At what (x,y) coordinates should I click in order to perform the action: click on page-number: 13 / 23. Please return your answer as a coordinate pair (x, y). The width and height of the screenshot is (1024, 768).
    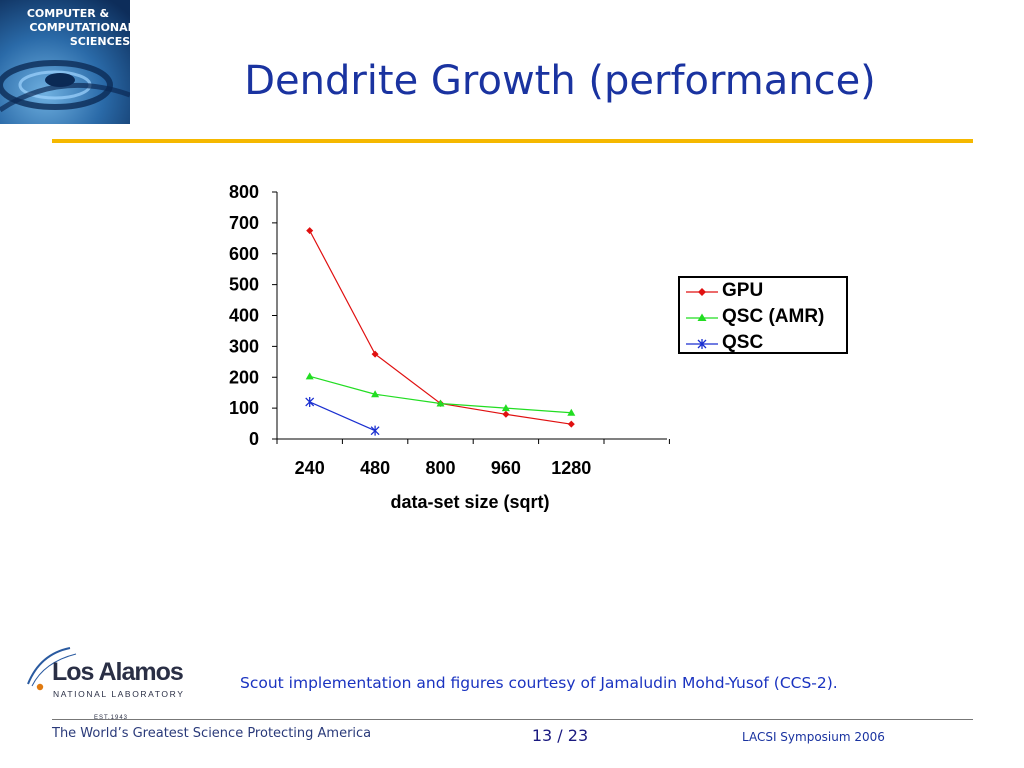
    Looking at the image, I should click on (560, 735).